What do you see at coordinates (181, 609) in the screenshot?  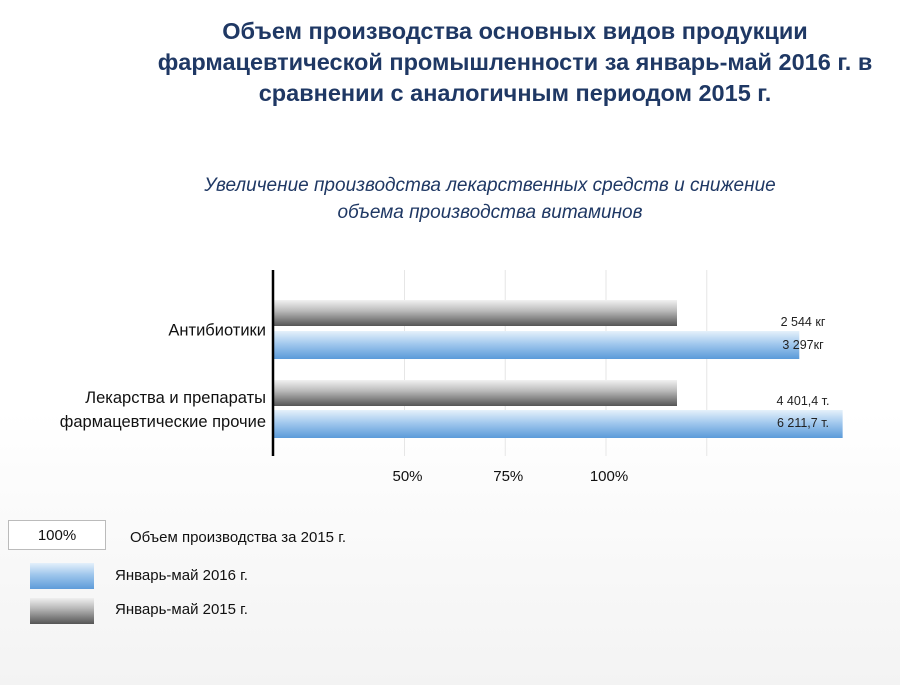 I see `legend-label-2015: Январь-май 2015 г.` at bounding box center [181, 609].